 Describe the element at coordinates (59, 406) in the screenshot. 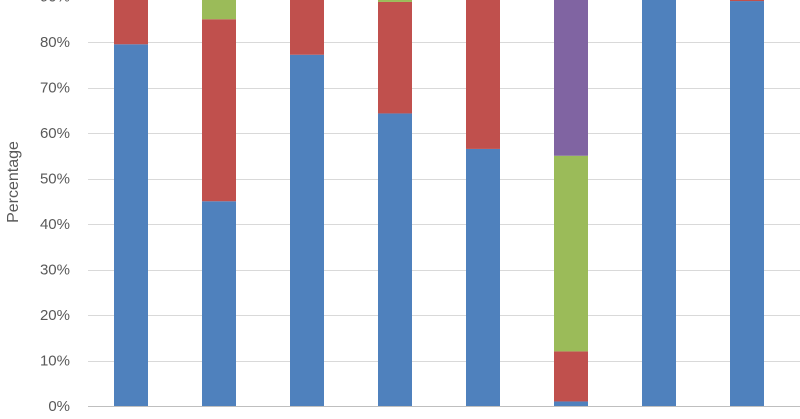

I see `y-tick-label: 0%` at that location.